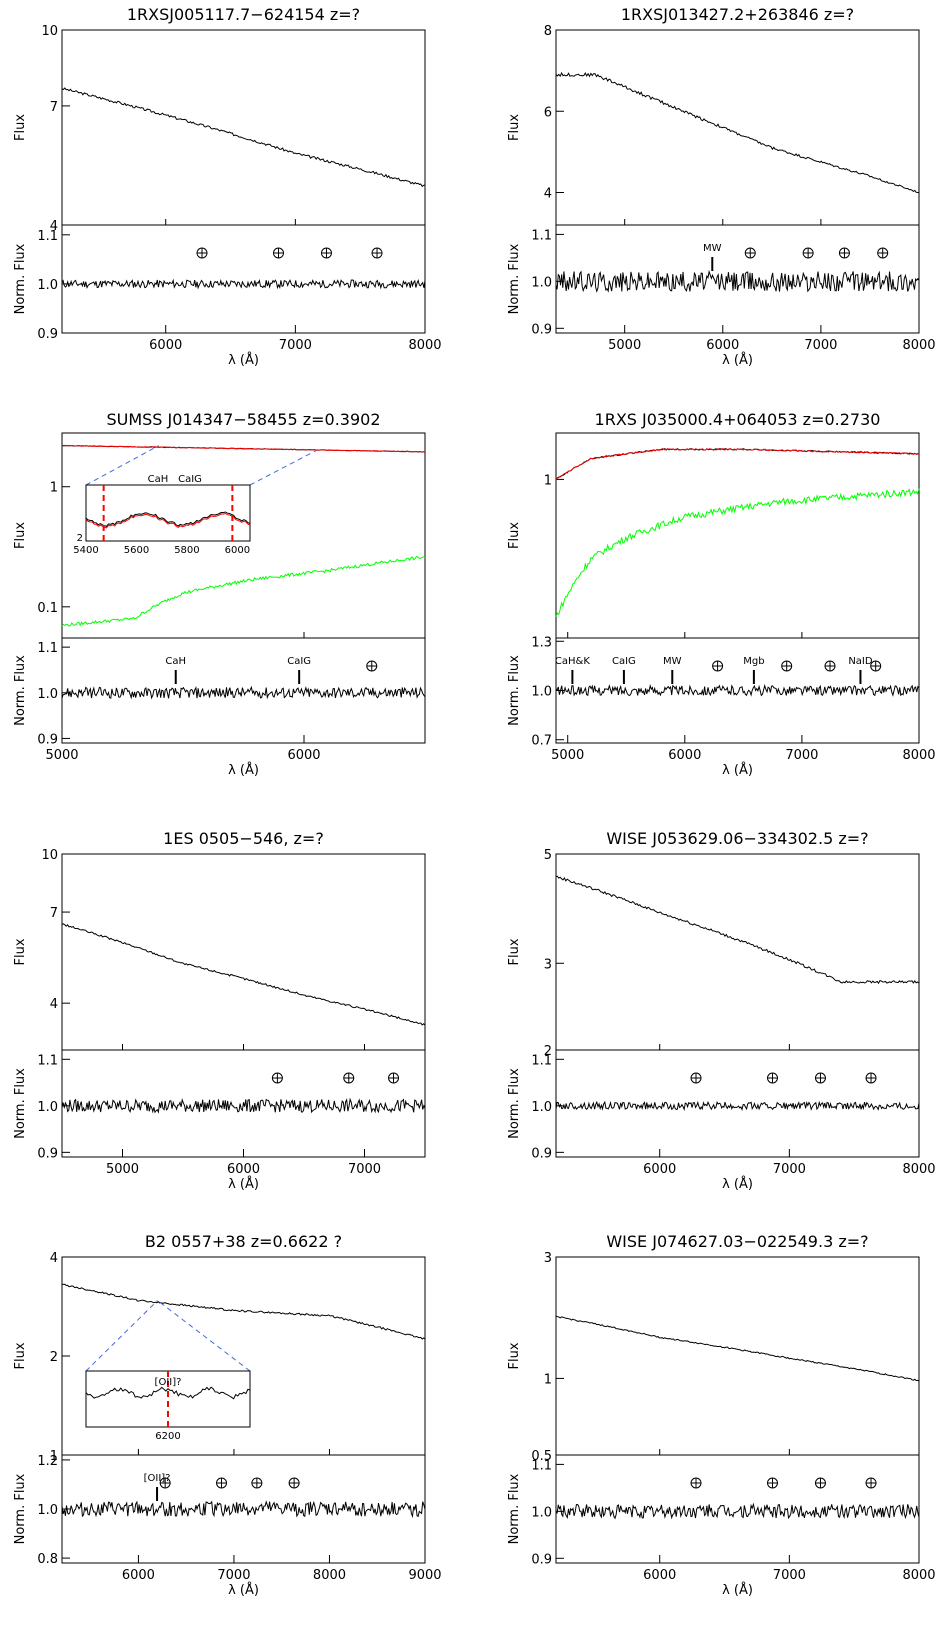 This screenshot has width=949, height=1627. Describe the element at coordinates (157, 1478) in the screenshot. I see `feature-label: [OII]?` at that location.